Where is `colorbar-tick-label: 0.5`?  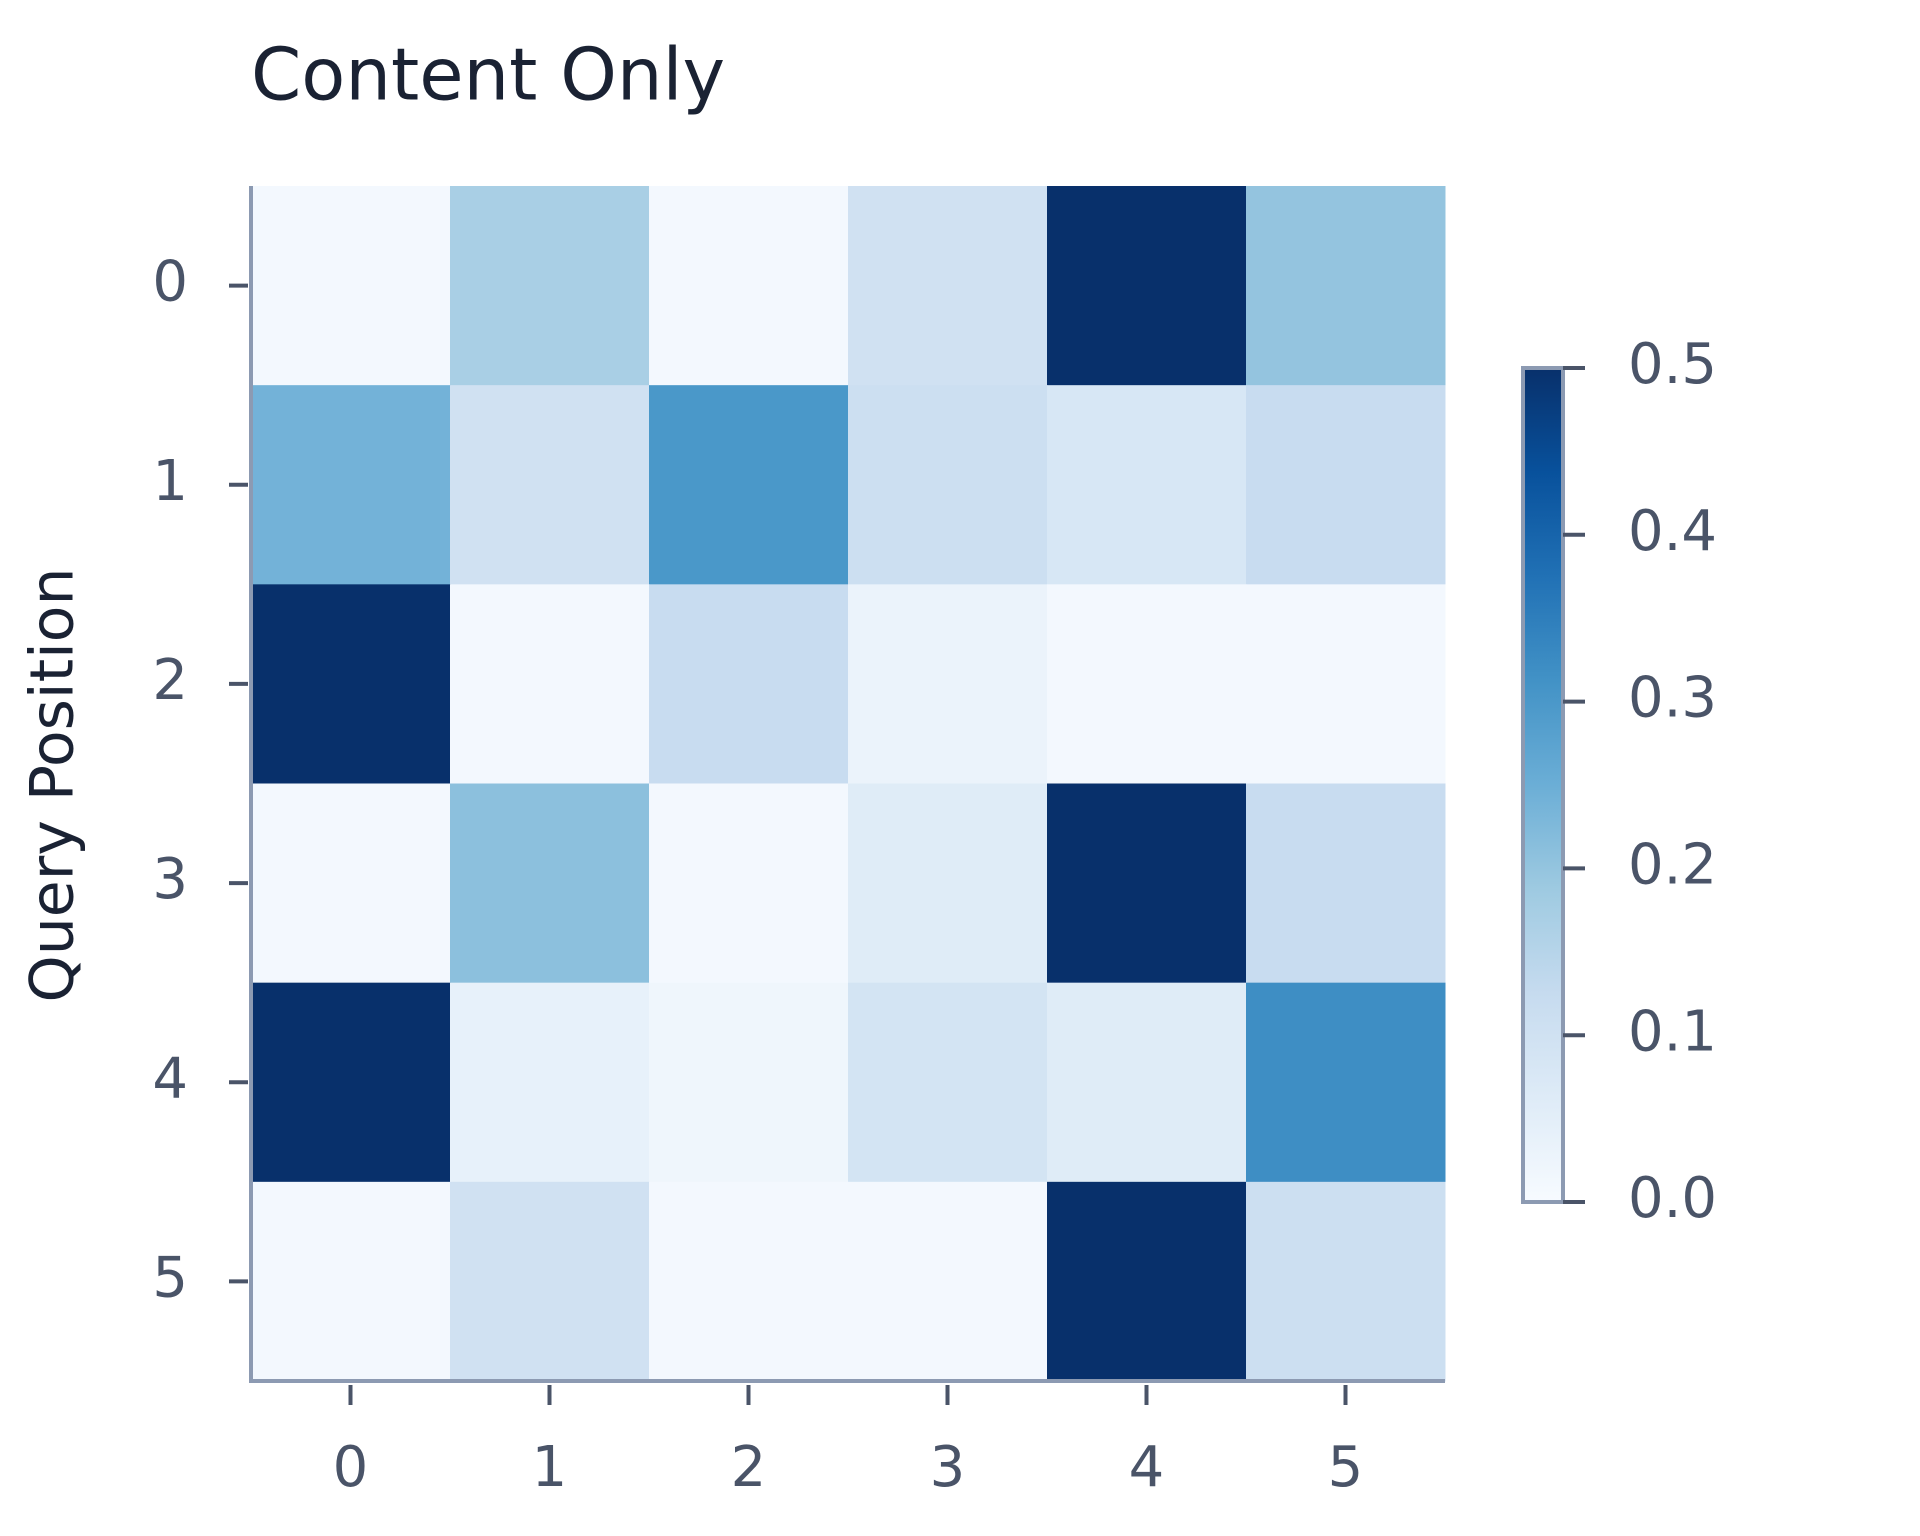 colorbar-tick-label: 0.5 is located at coordinates (1672, 364).